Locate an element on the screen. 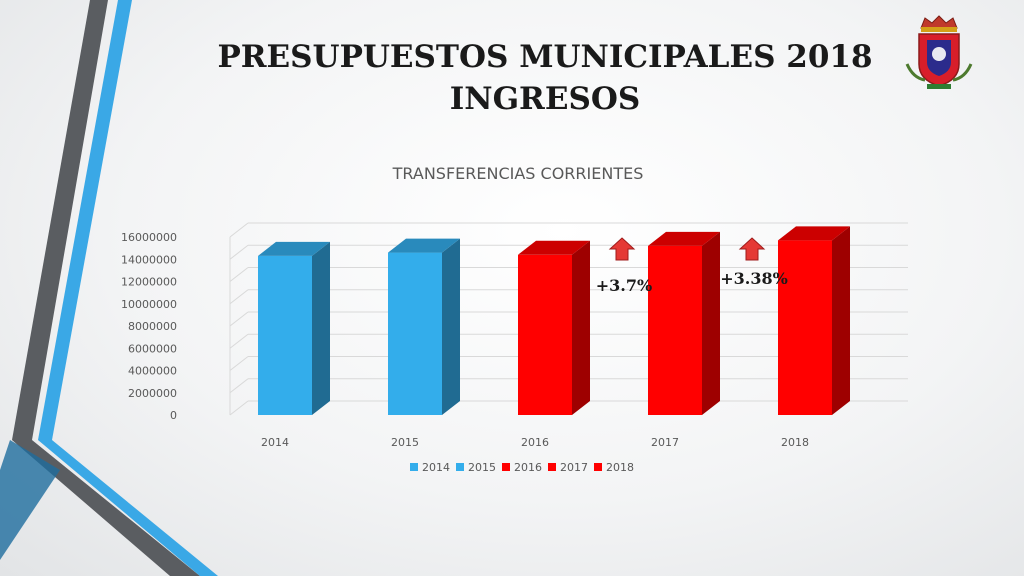 The height and width of the screenshot is (576, 1024). blue-stripe is located at coordinates (85, 220).